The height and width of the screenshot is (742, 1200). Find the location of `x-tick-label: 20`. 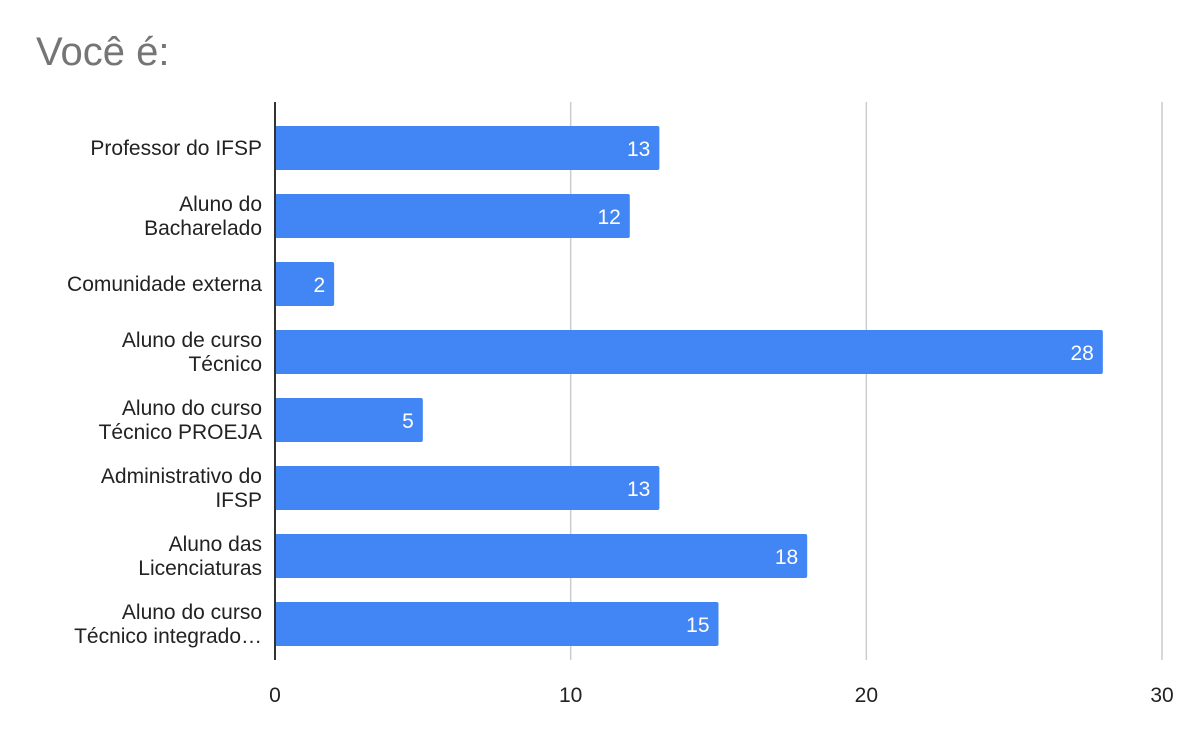

x-tick-label: 20 is located at coordinates (866, 695).